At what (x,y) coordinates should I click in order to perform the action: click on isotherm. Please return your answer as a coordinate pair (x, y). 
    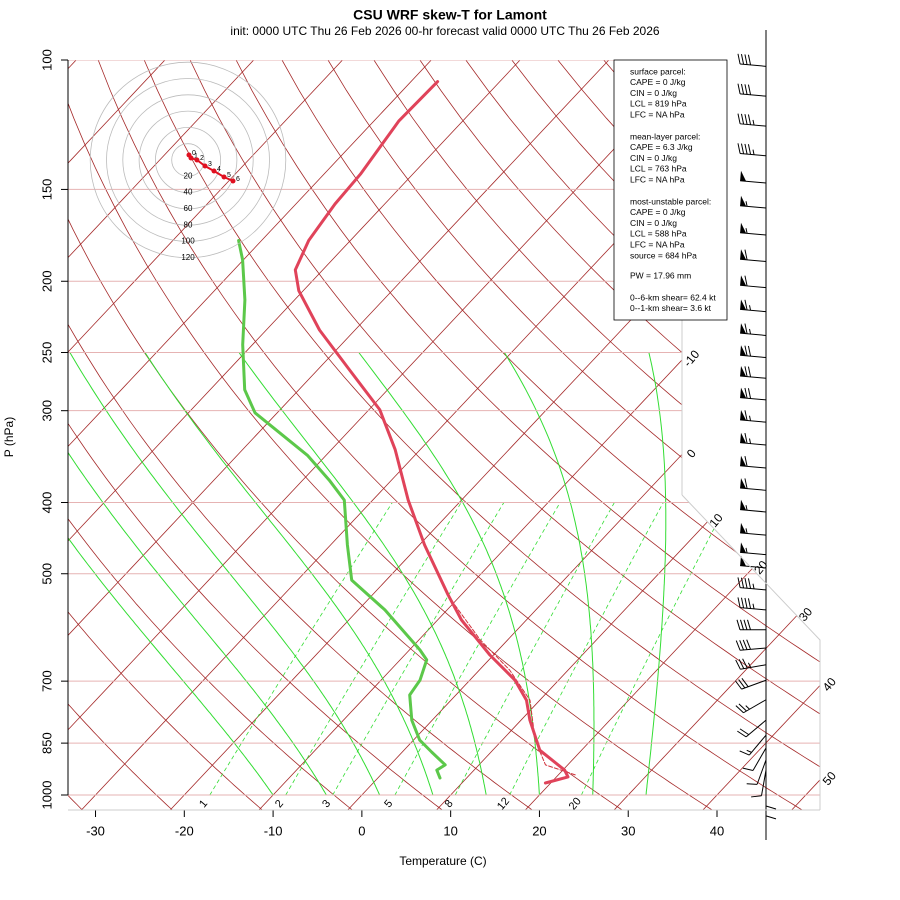
    Looking at the image, I should click on (761, 435).